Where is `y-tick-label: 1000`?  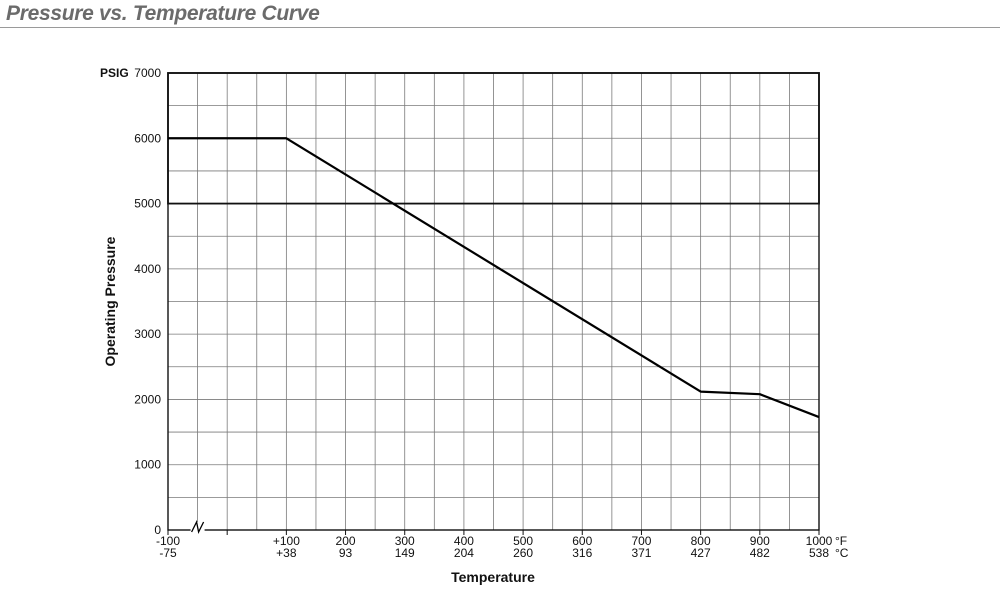 y-tick-label: 1000 is located at coordinates (147, 465).